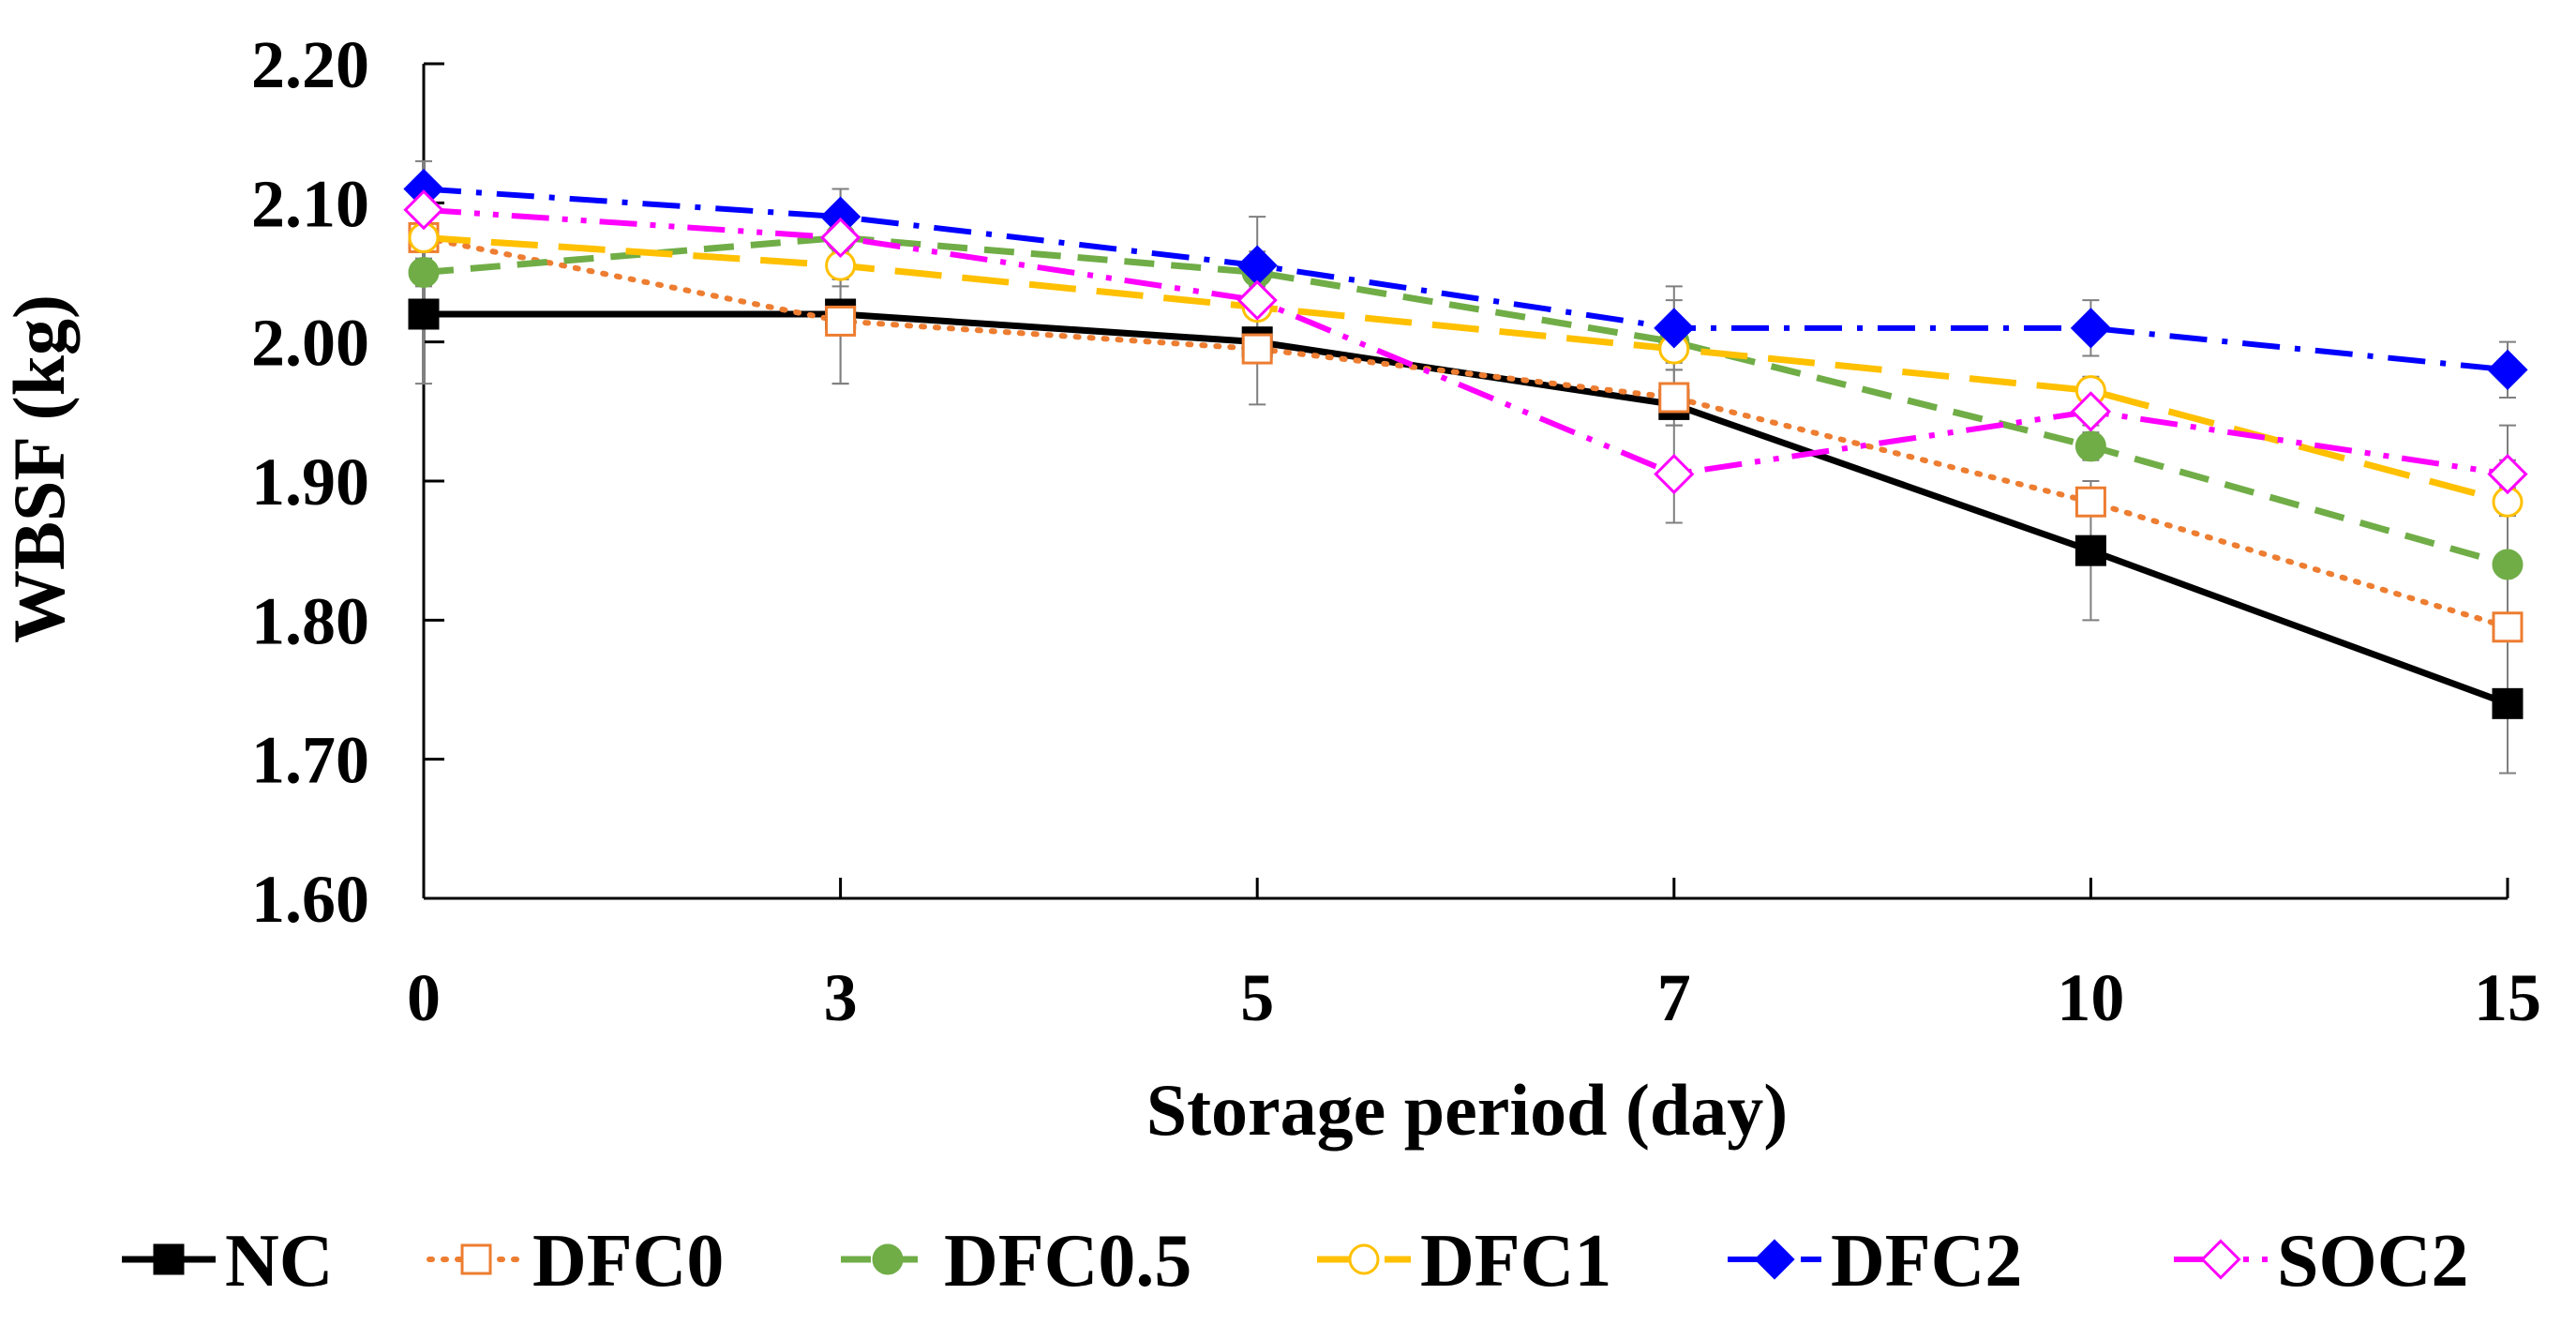 The height and width of the screenshot is (1325, 2576). I want to click on y-tick-label: 1.70, so click(310, 760).